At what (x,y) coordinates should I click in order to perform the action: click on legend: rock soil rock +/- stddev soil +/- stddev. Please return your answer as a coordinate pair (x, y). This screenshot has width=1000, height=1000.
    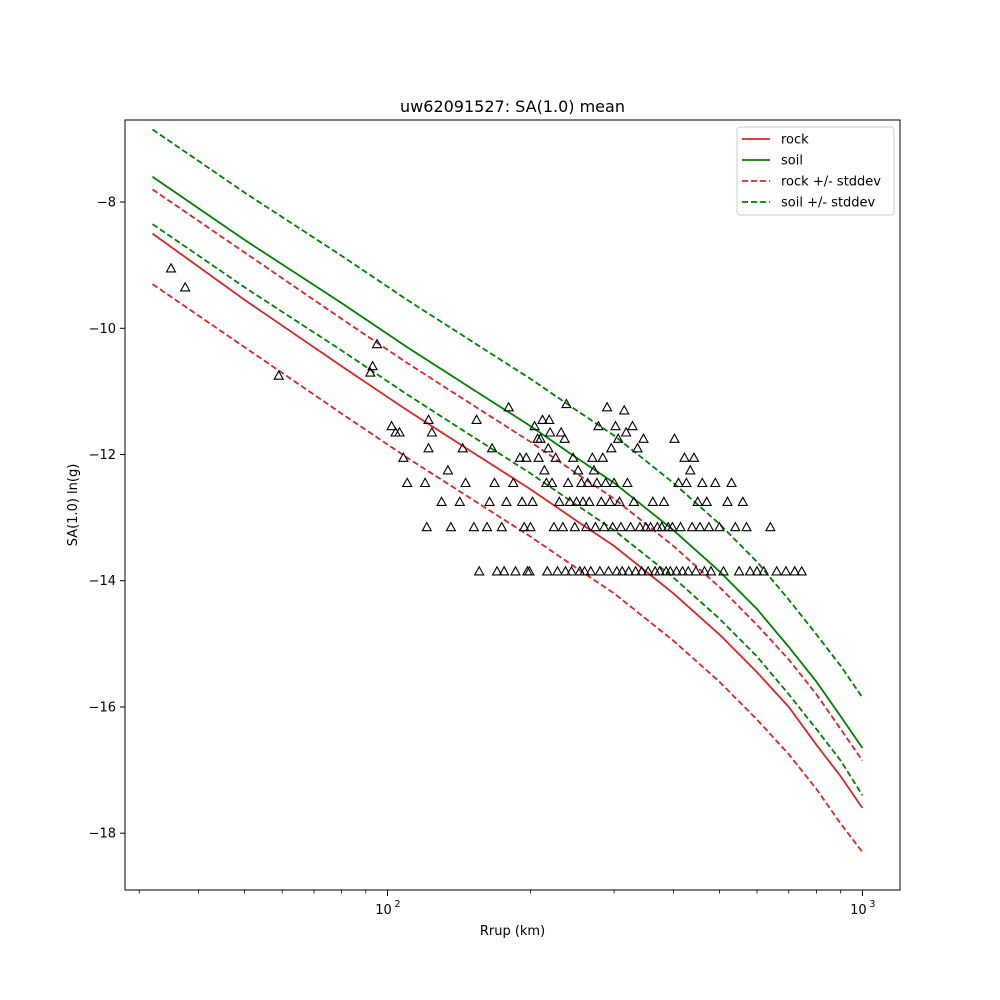
    Looking at the image, I should click on (815, 171).